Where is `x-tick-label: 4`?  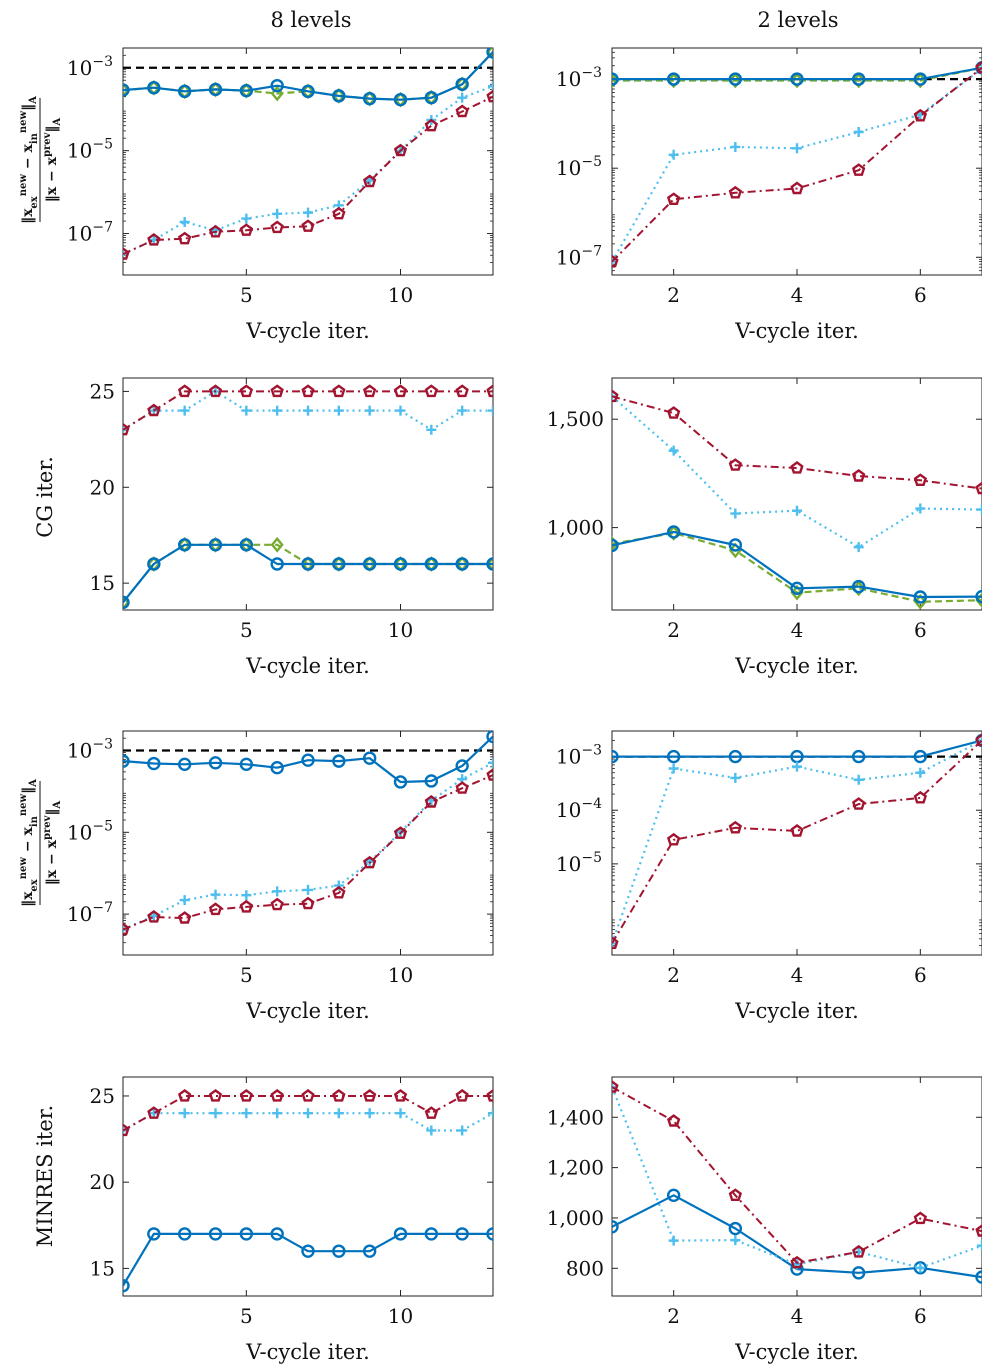
x-tick-label: 4 is located at coordinates (797, 1316).